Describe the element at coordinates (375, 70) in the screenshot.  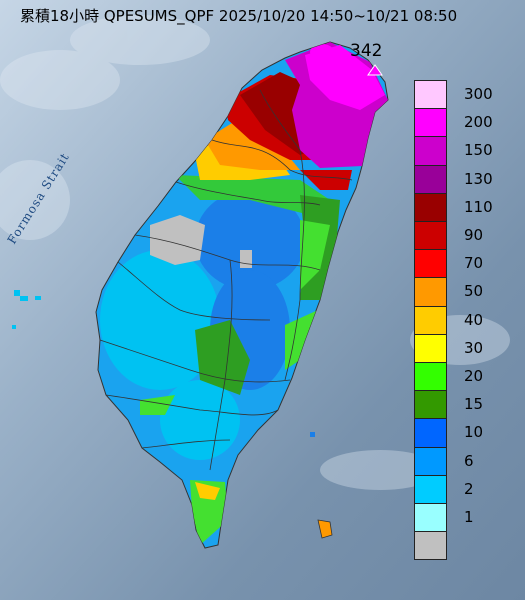
I see `max-value-marker` at that location.